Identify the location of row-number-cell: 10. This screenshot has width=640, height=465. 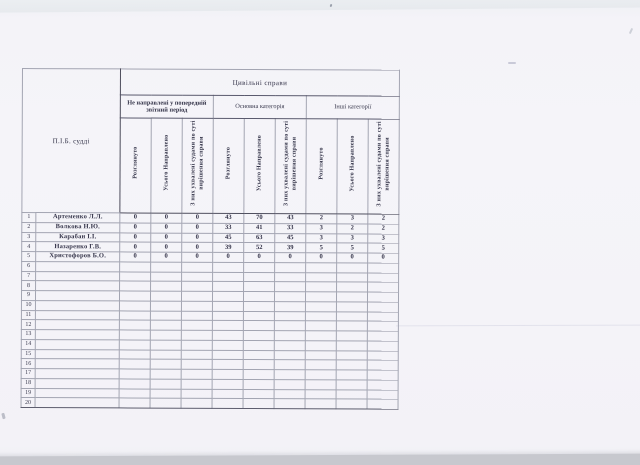
(28, 305).